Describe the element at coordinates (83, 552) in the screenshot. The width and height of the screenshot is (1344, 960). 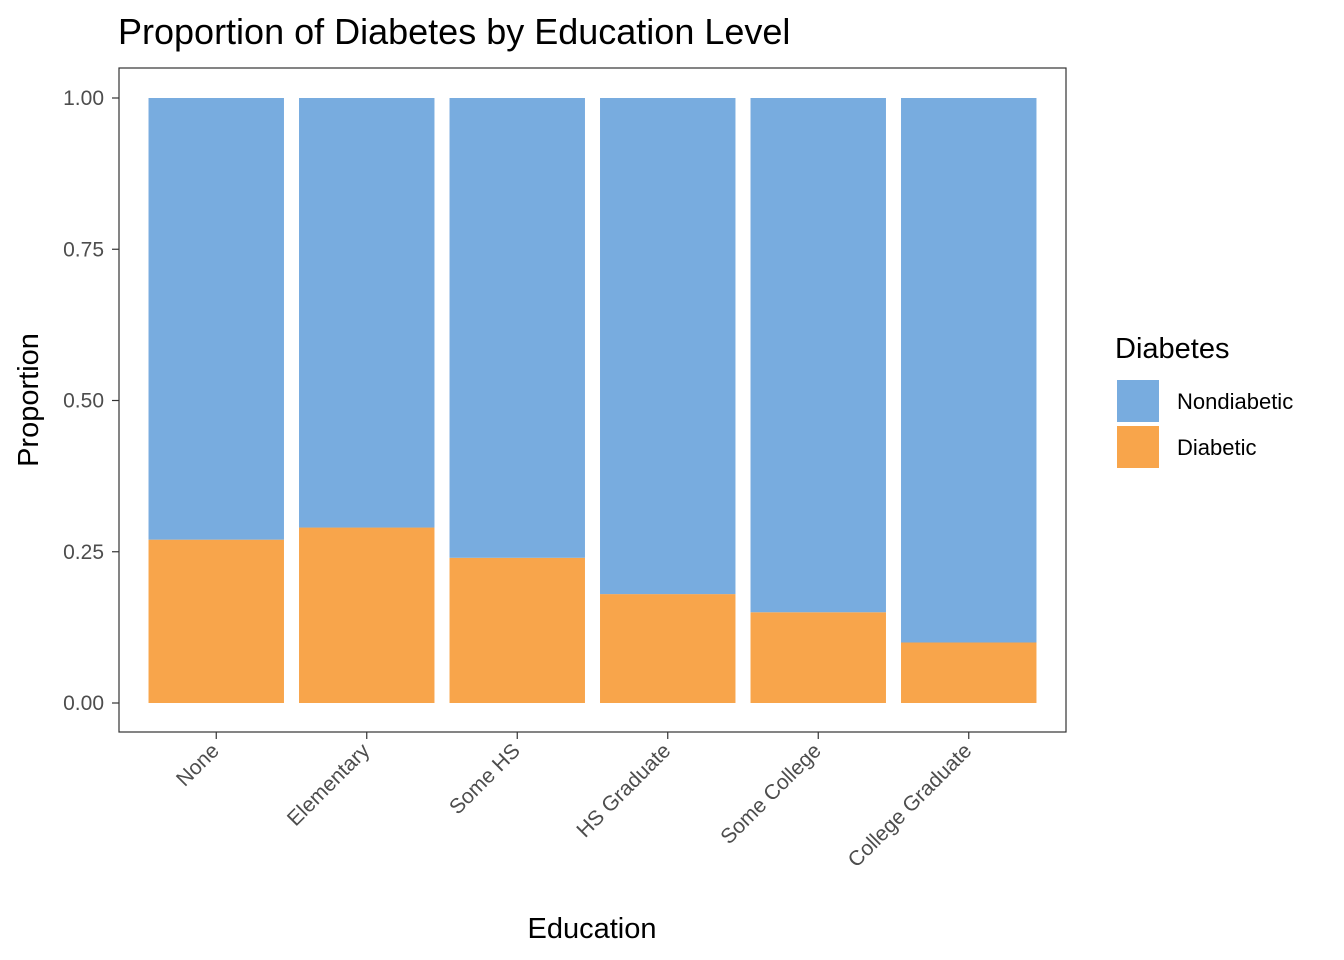
I see `y-tick-label: 0.25` at that location.